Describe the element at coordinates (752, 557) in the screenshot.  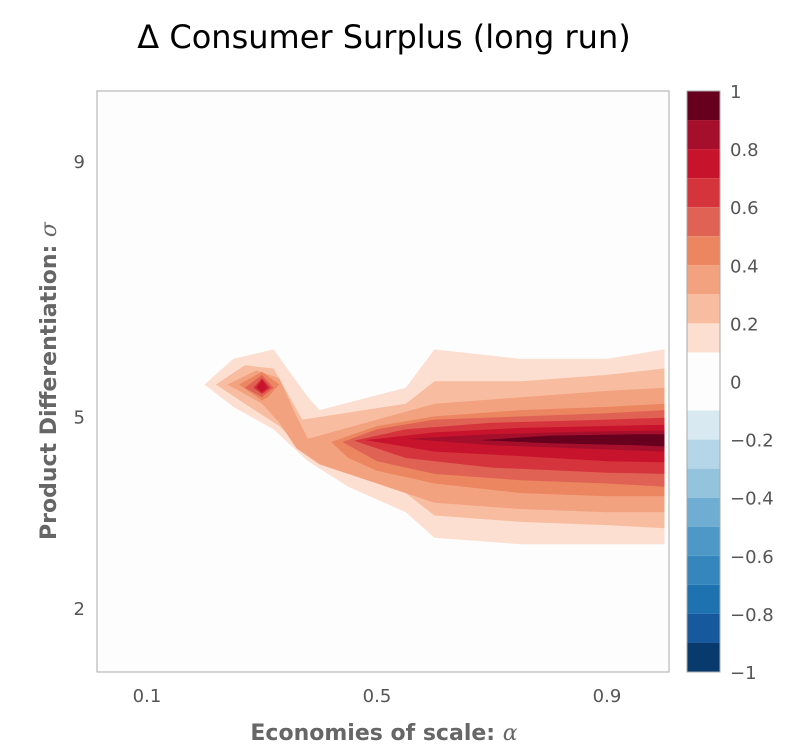
I see `colorbar-tick-label: −0.6` at that location.